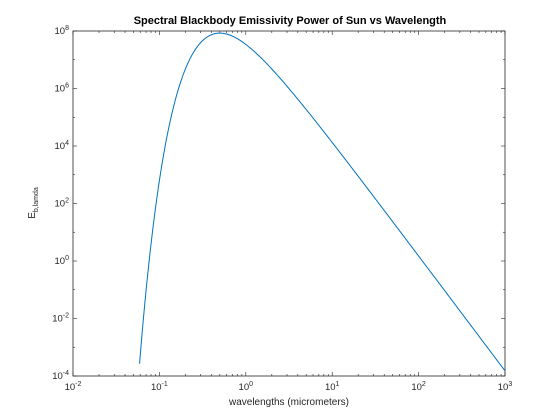 This screenshot has height=420, width=560. What do you see at coordinates (32, 215) in the screenshot?
I see `y-axis-label-main: E` at bounding box center [32, 215].